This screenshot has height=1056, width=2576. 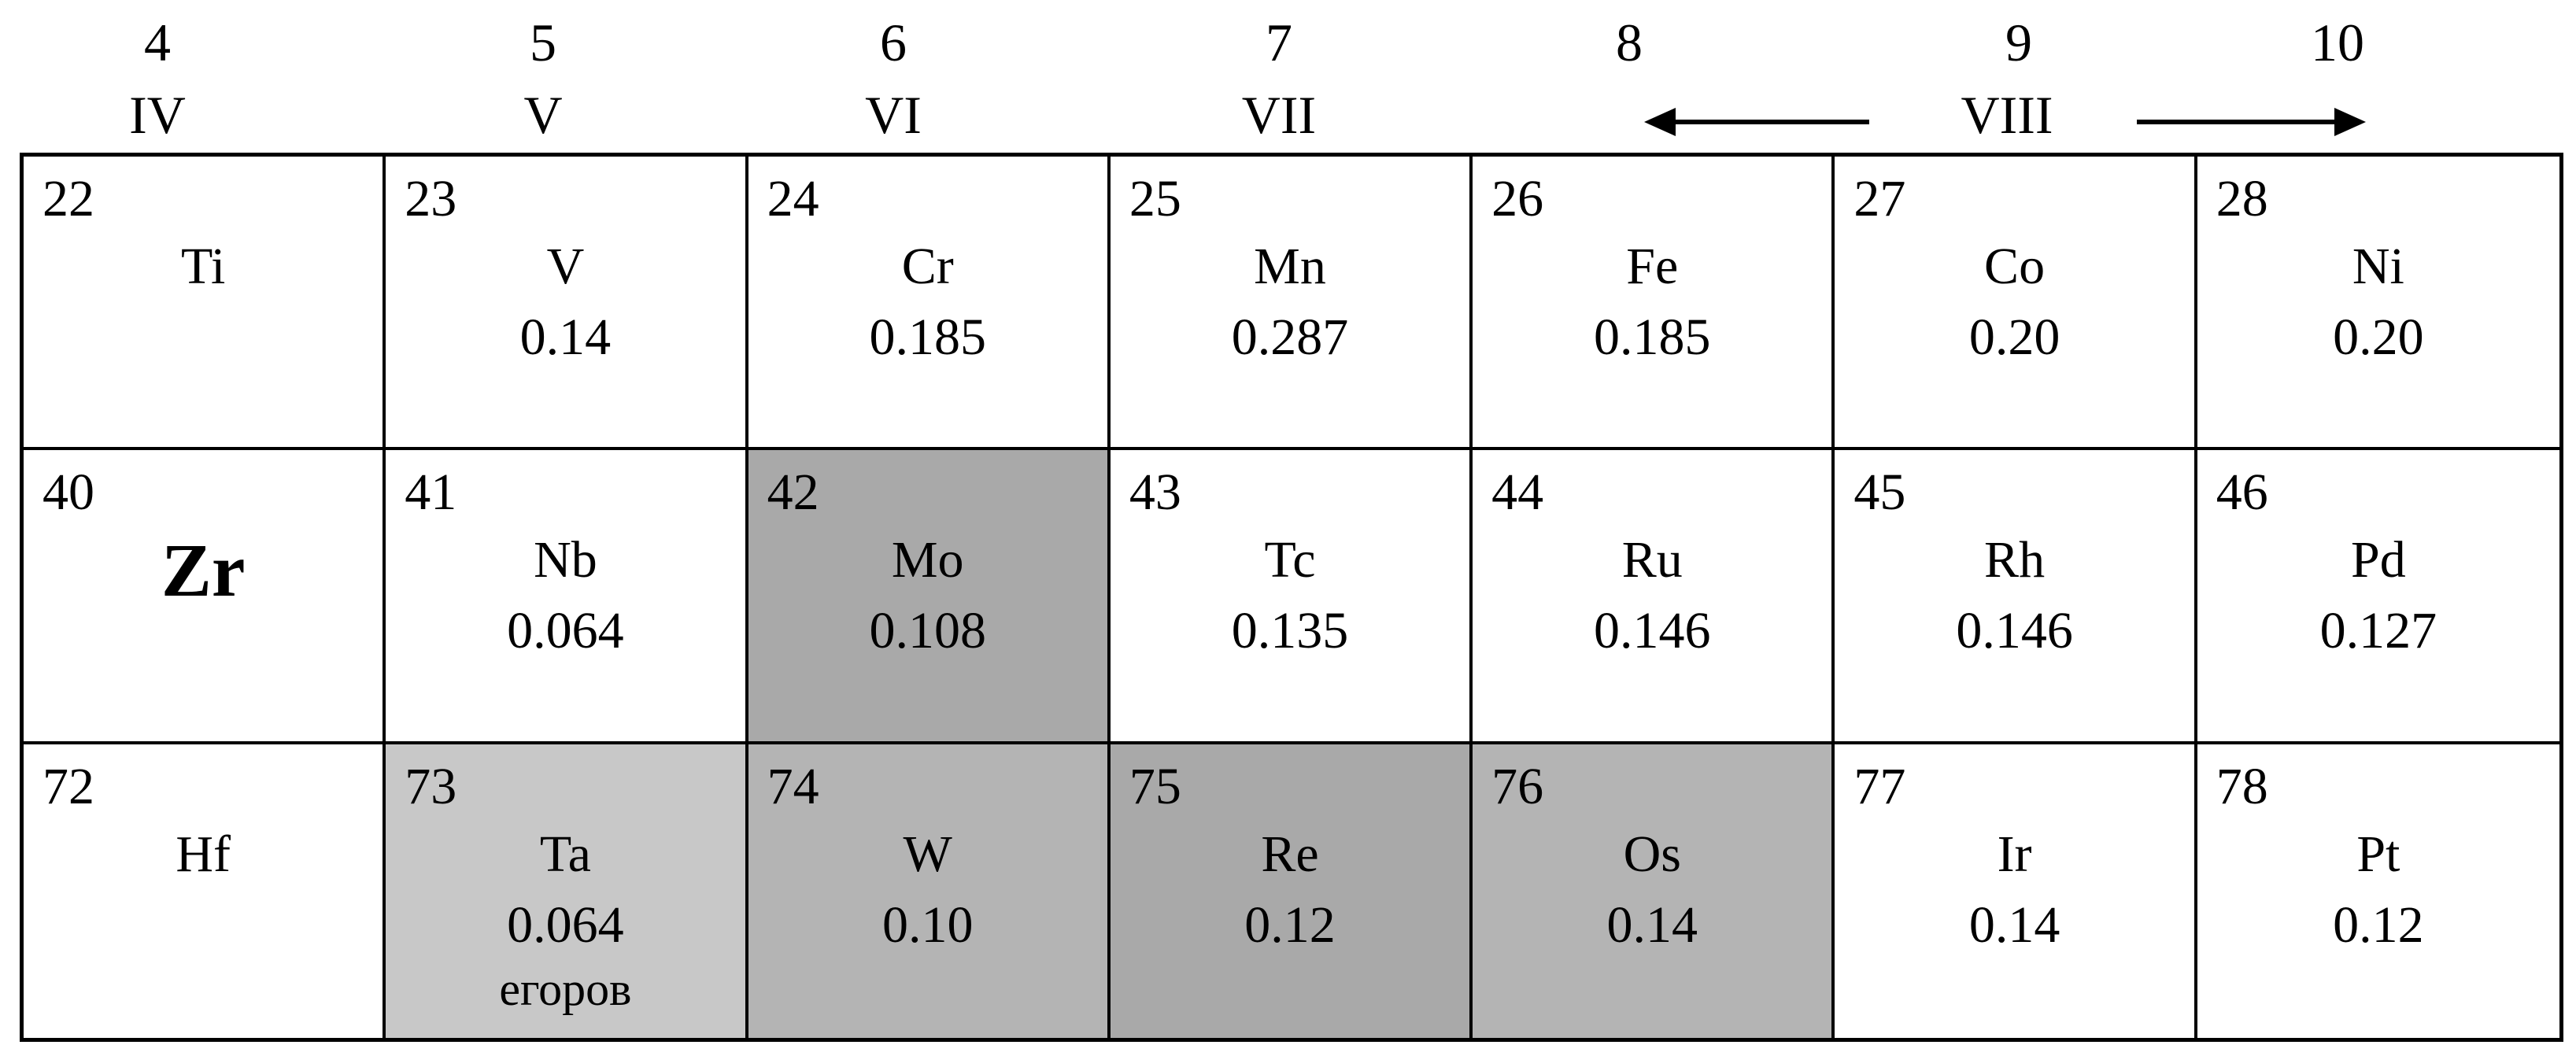 I want to click on element-cell-ti: 22 Ti, so click(x=205, y=304).